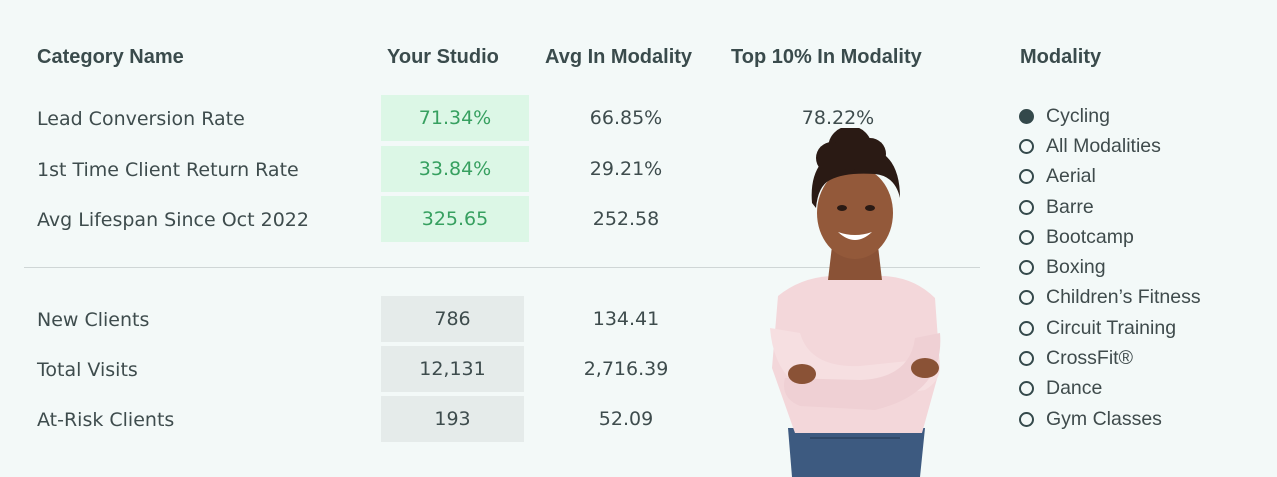 This screenshot has height=477, width=1277. Describe the element at coordinates (1061, 57) in the screenshot. I see `modality-slicer-title: Modality` at that location.